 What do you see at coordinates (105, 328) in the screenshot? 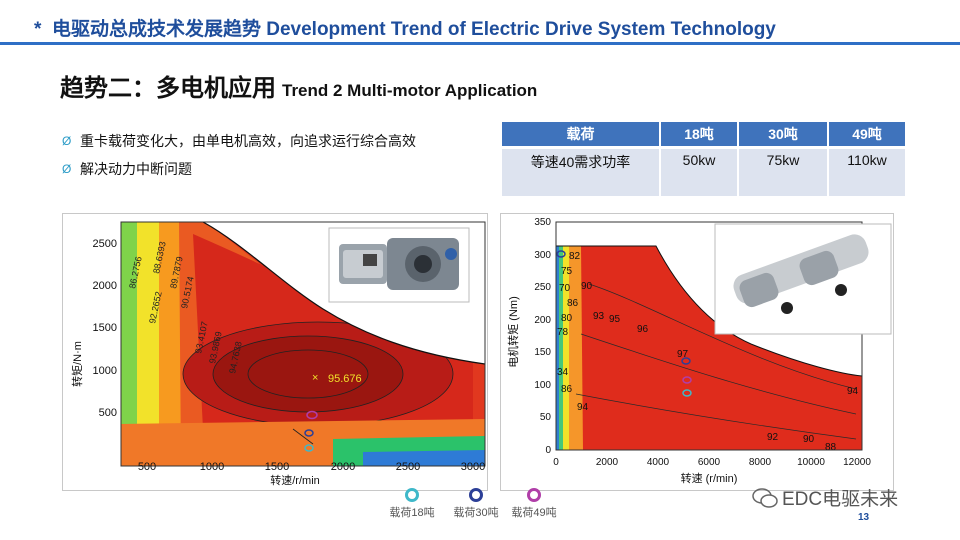
I see `y-tick: 1500` at bounding box center [105, 328].